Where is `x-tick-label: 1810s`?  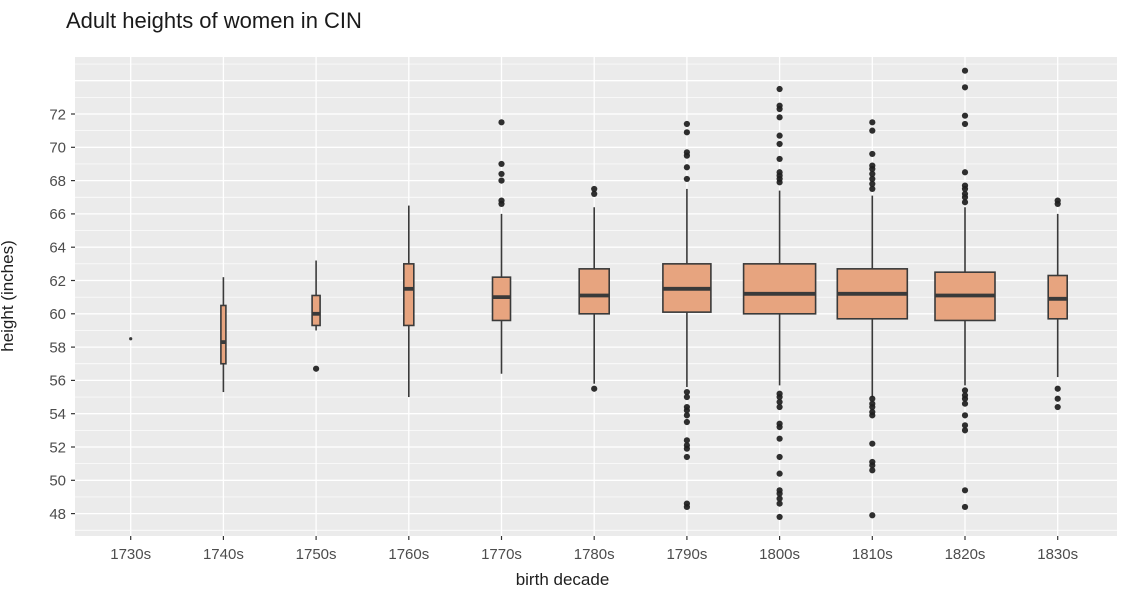 x-tick-label: 1810s is located at coordinates (872, 554).